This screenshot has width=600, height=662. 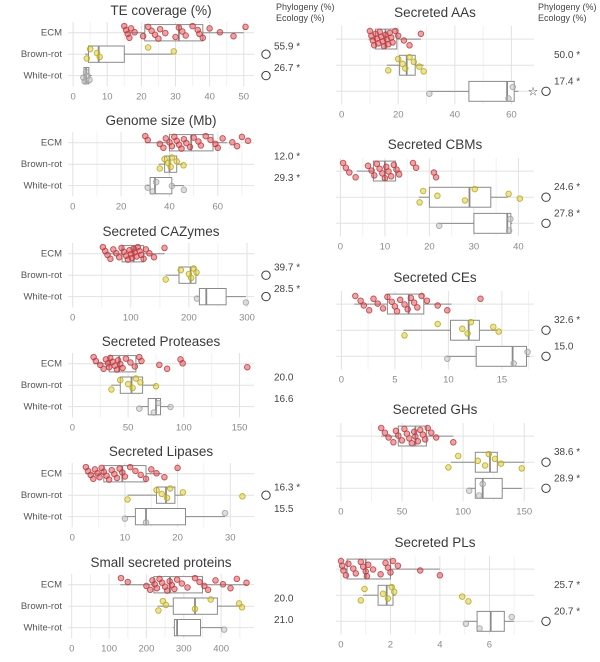 What do you see at coordinates (224, 629) in the screenshot?
I see `points-whiterot` at bounding box center [224, 629].